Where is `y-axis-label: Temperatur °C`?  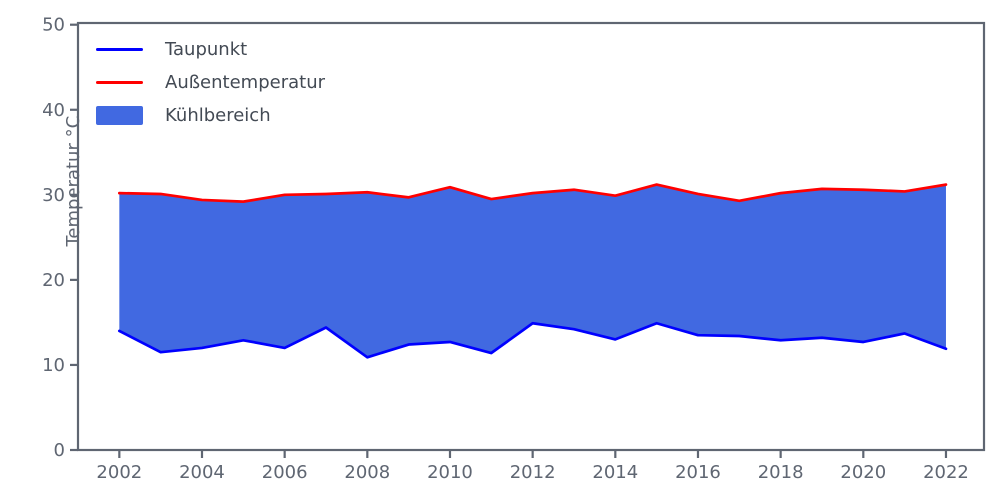 y-axis-label: Temperatur °C is located at coordinates (73, 181).